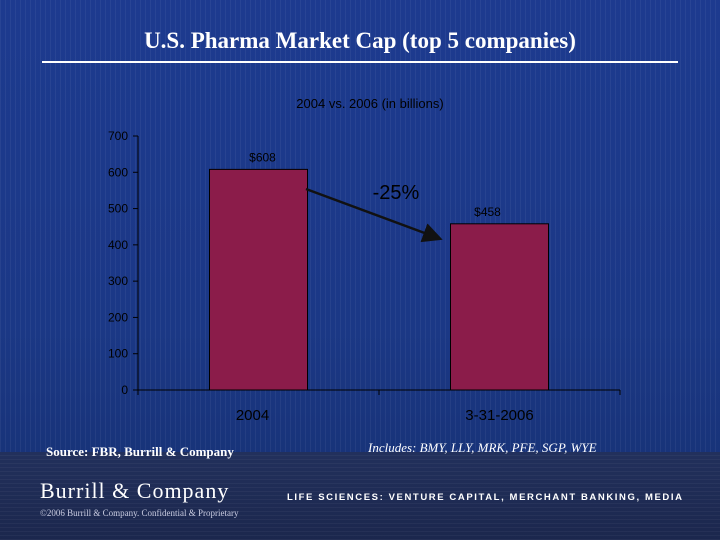  I want to click on bar-3-31-2006, so click(499, 307).